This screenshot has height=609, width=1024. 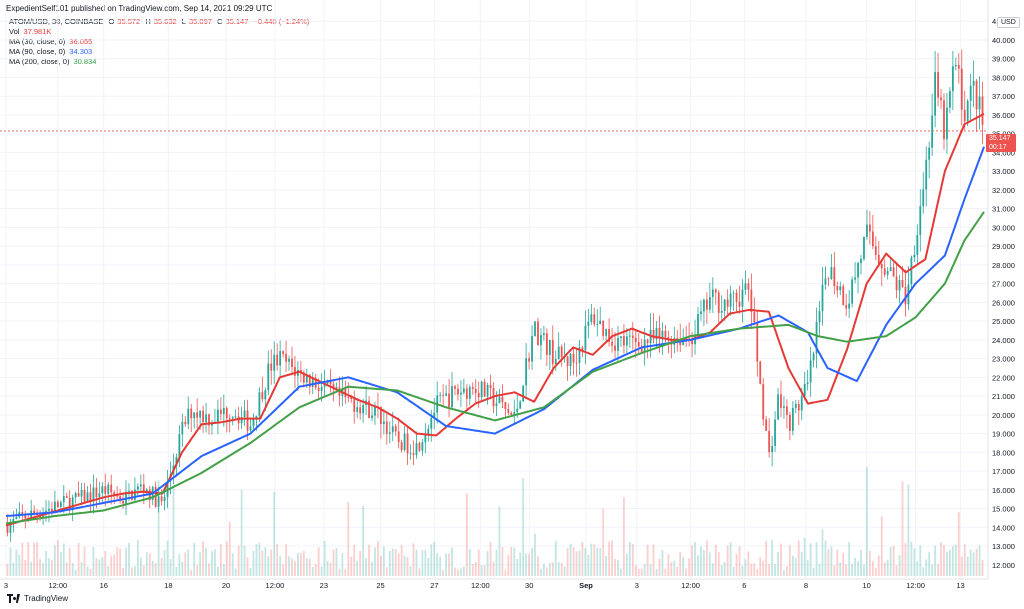 I want to click on vol-row: Vol 37.981K, so click(x=160, y=32).